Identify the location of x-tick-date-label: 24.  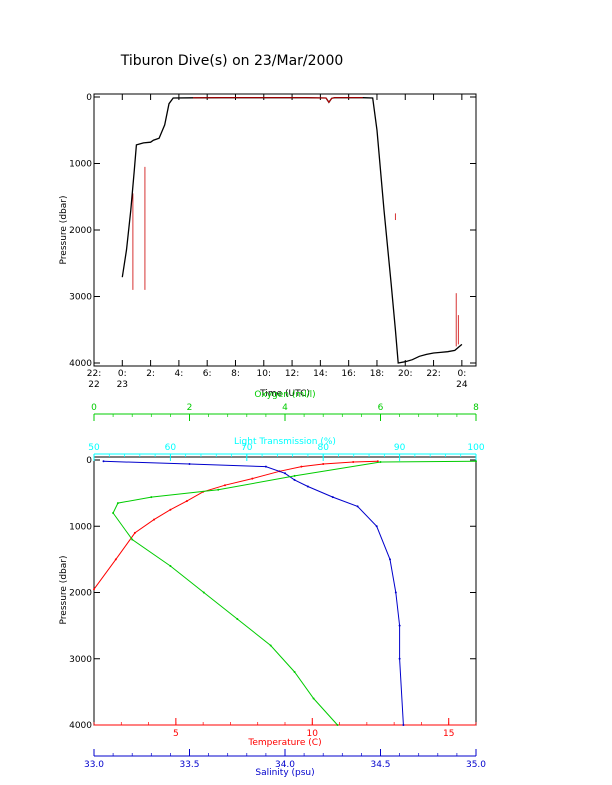
(462, 385).